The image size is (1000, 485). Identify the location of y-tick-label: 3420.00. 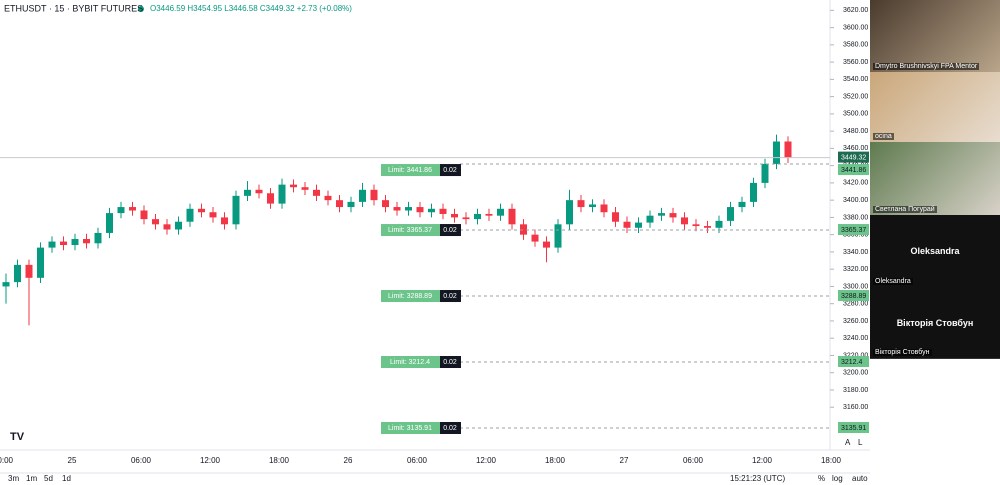
(855, 183).